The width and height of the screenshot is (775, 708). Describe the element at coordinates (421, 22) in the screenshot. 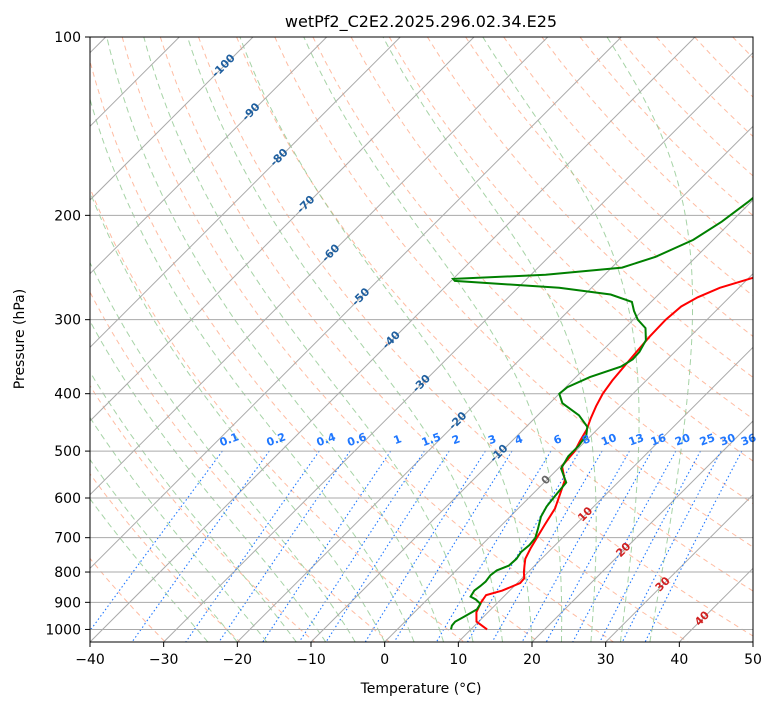

I see `chart-title: wetPf2_C2E2.2025.296.02.34.E25` at that location.